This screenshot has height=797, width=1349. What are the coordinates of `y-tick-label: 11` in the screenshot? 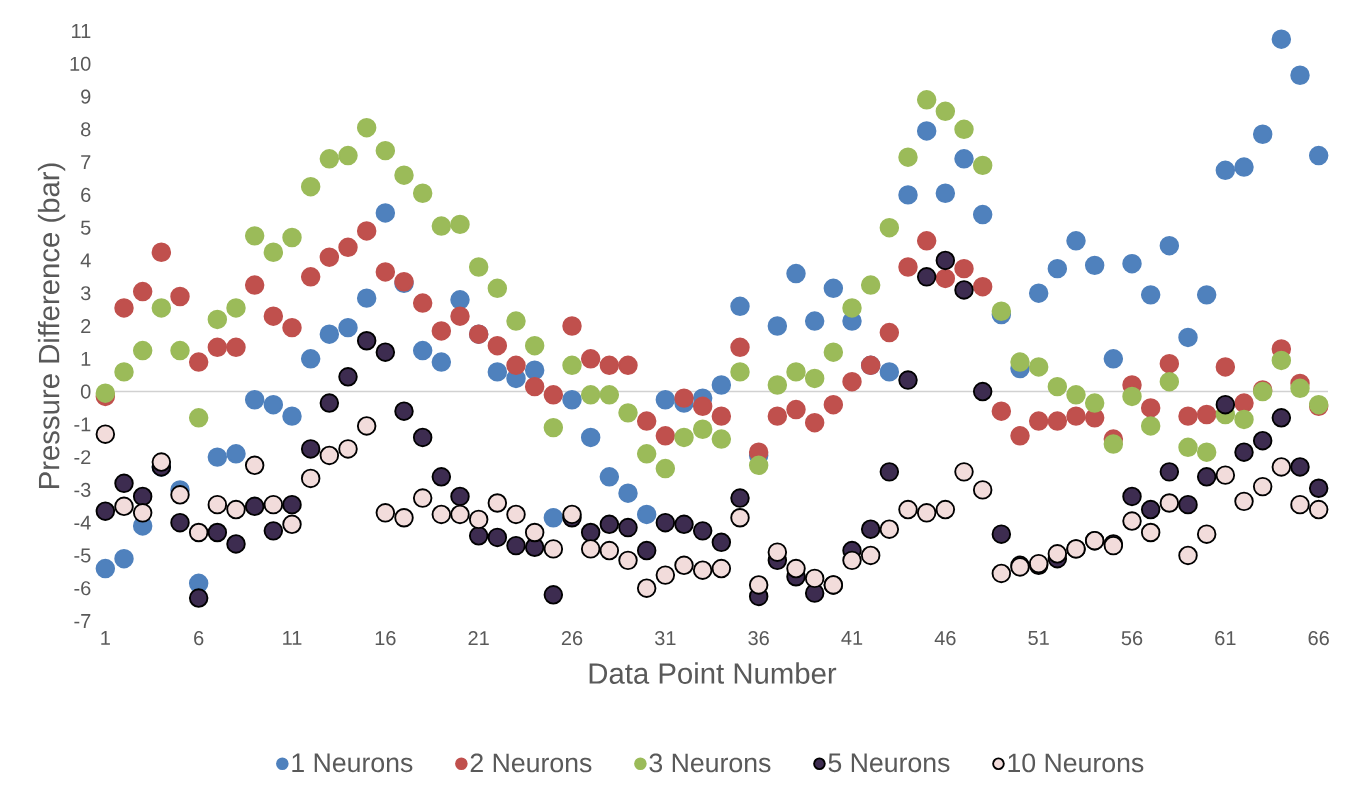 It's located at (81, 31).